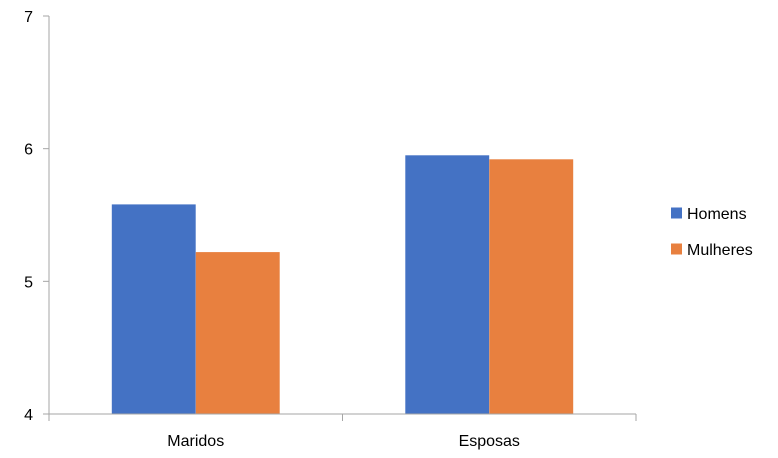 This screenshot has width=778, height=458. I want to click on y-tick-label: 7, so click(28, 17).